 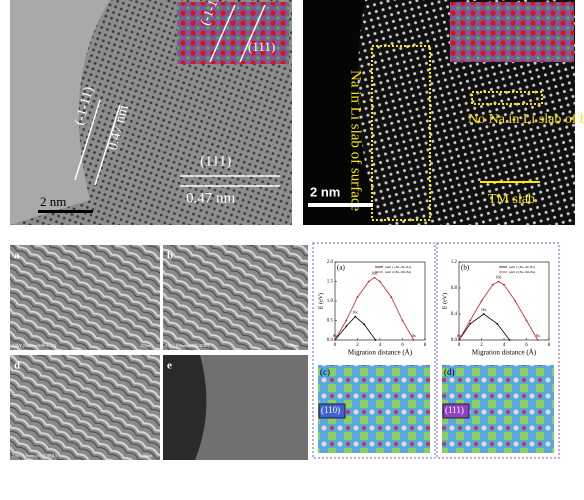 I want to click on y-tick-label: 1.0, so click(x=330, y=301).